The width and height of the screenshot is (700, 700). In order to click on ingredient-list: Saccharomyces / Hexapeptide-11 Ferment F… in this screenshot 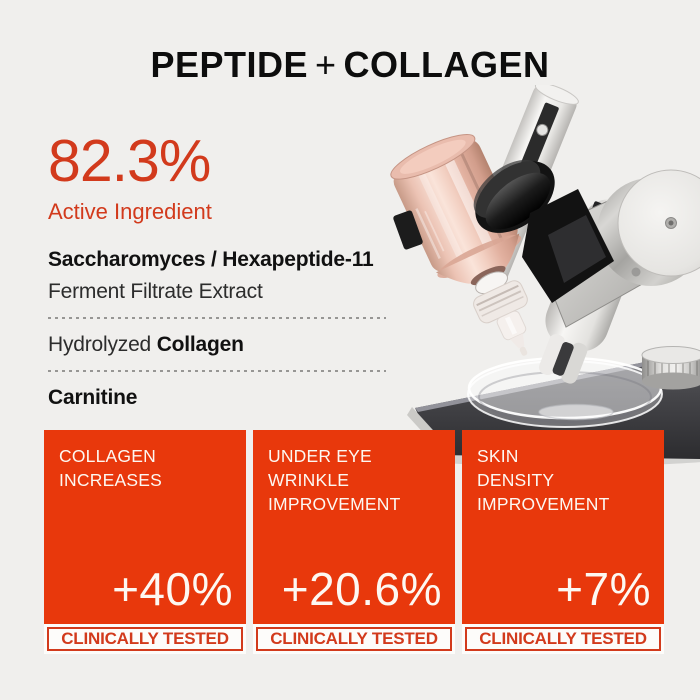, I will do `click(217, 329)`.